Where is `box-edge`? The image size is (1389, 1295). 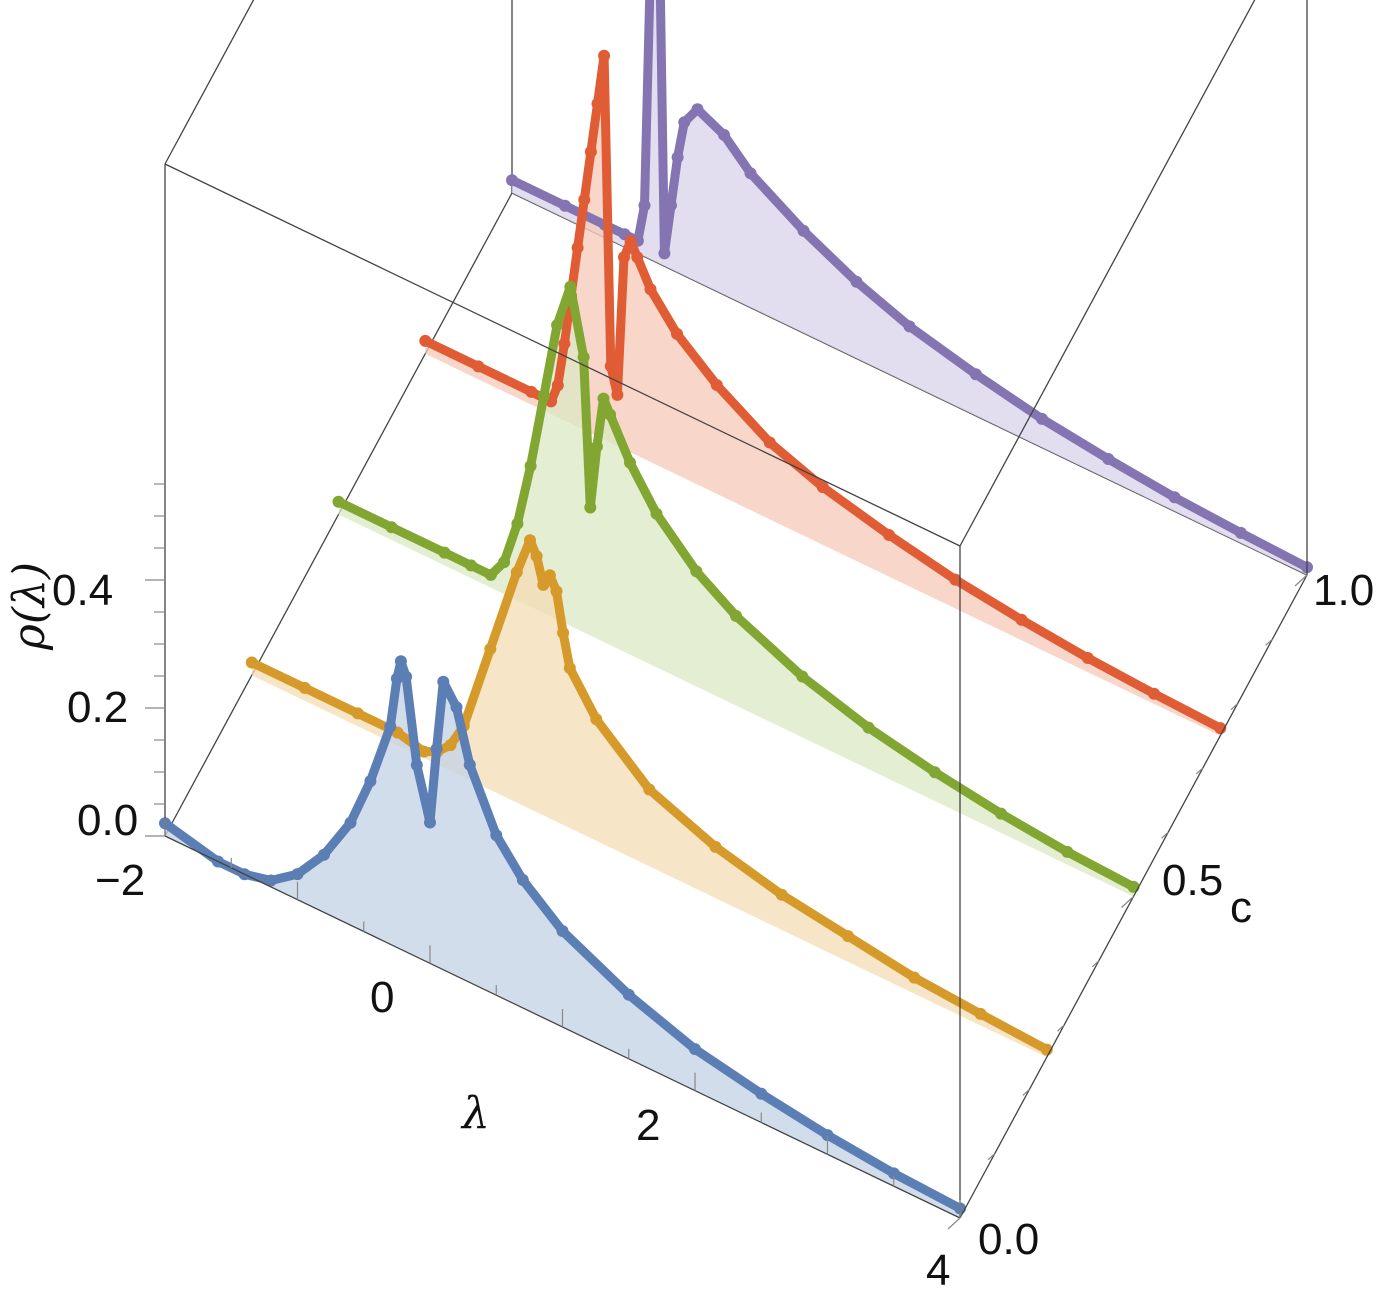
box-edge is located at coordinates (209, 82).